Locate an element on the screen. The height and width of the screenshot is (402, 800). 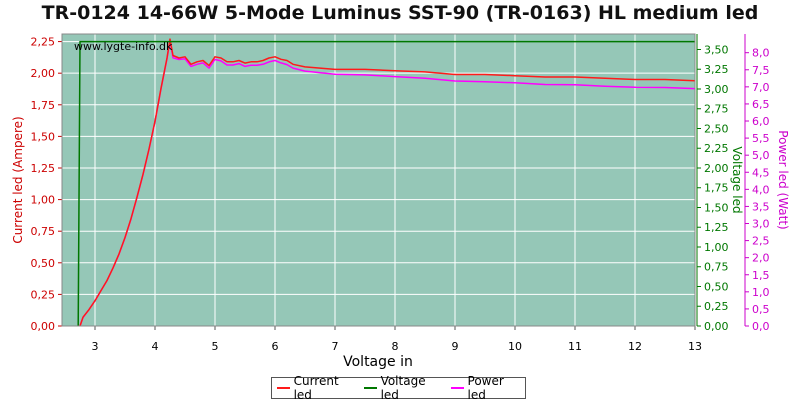
y-left-tick-label: 2,25 is located at coordinates (43, 42).